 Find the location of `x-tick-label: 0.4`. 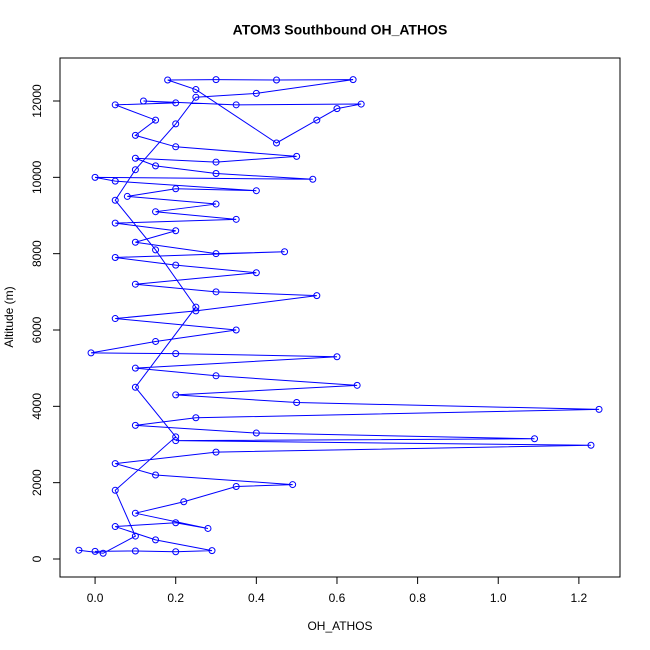

x-tick-label: 0.4 is located at coordinates (256, 598).